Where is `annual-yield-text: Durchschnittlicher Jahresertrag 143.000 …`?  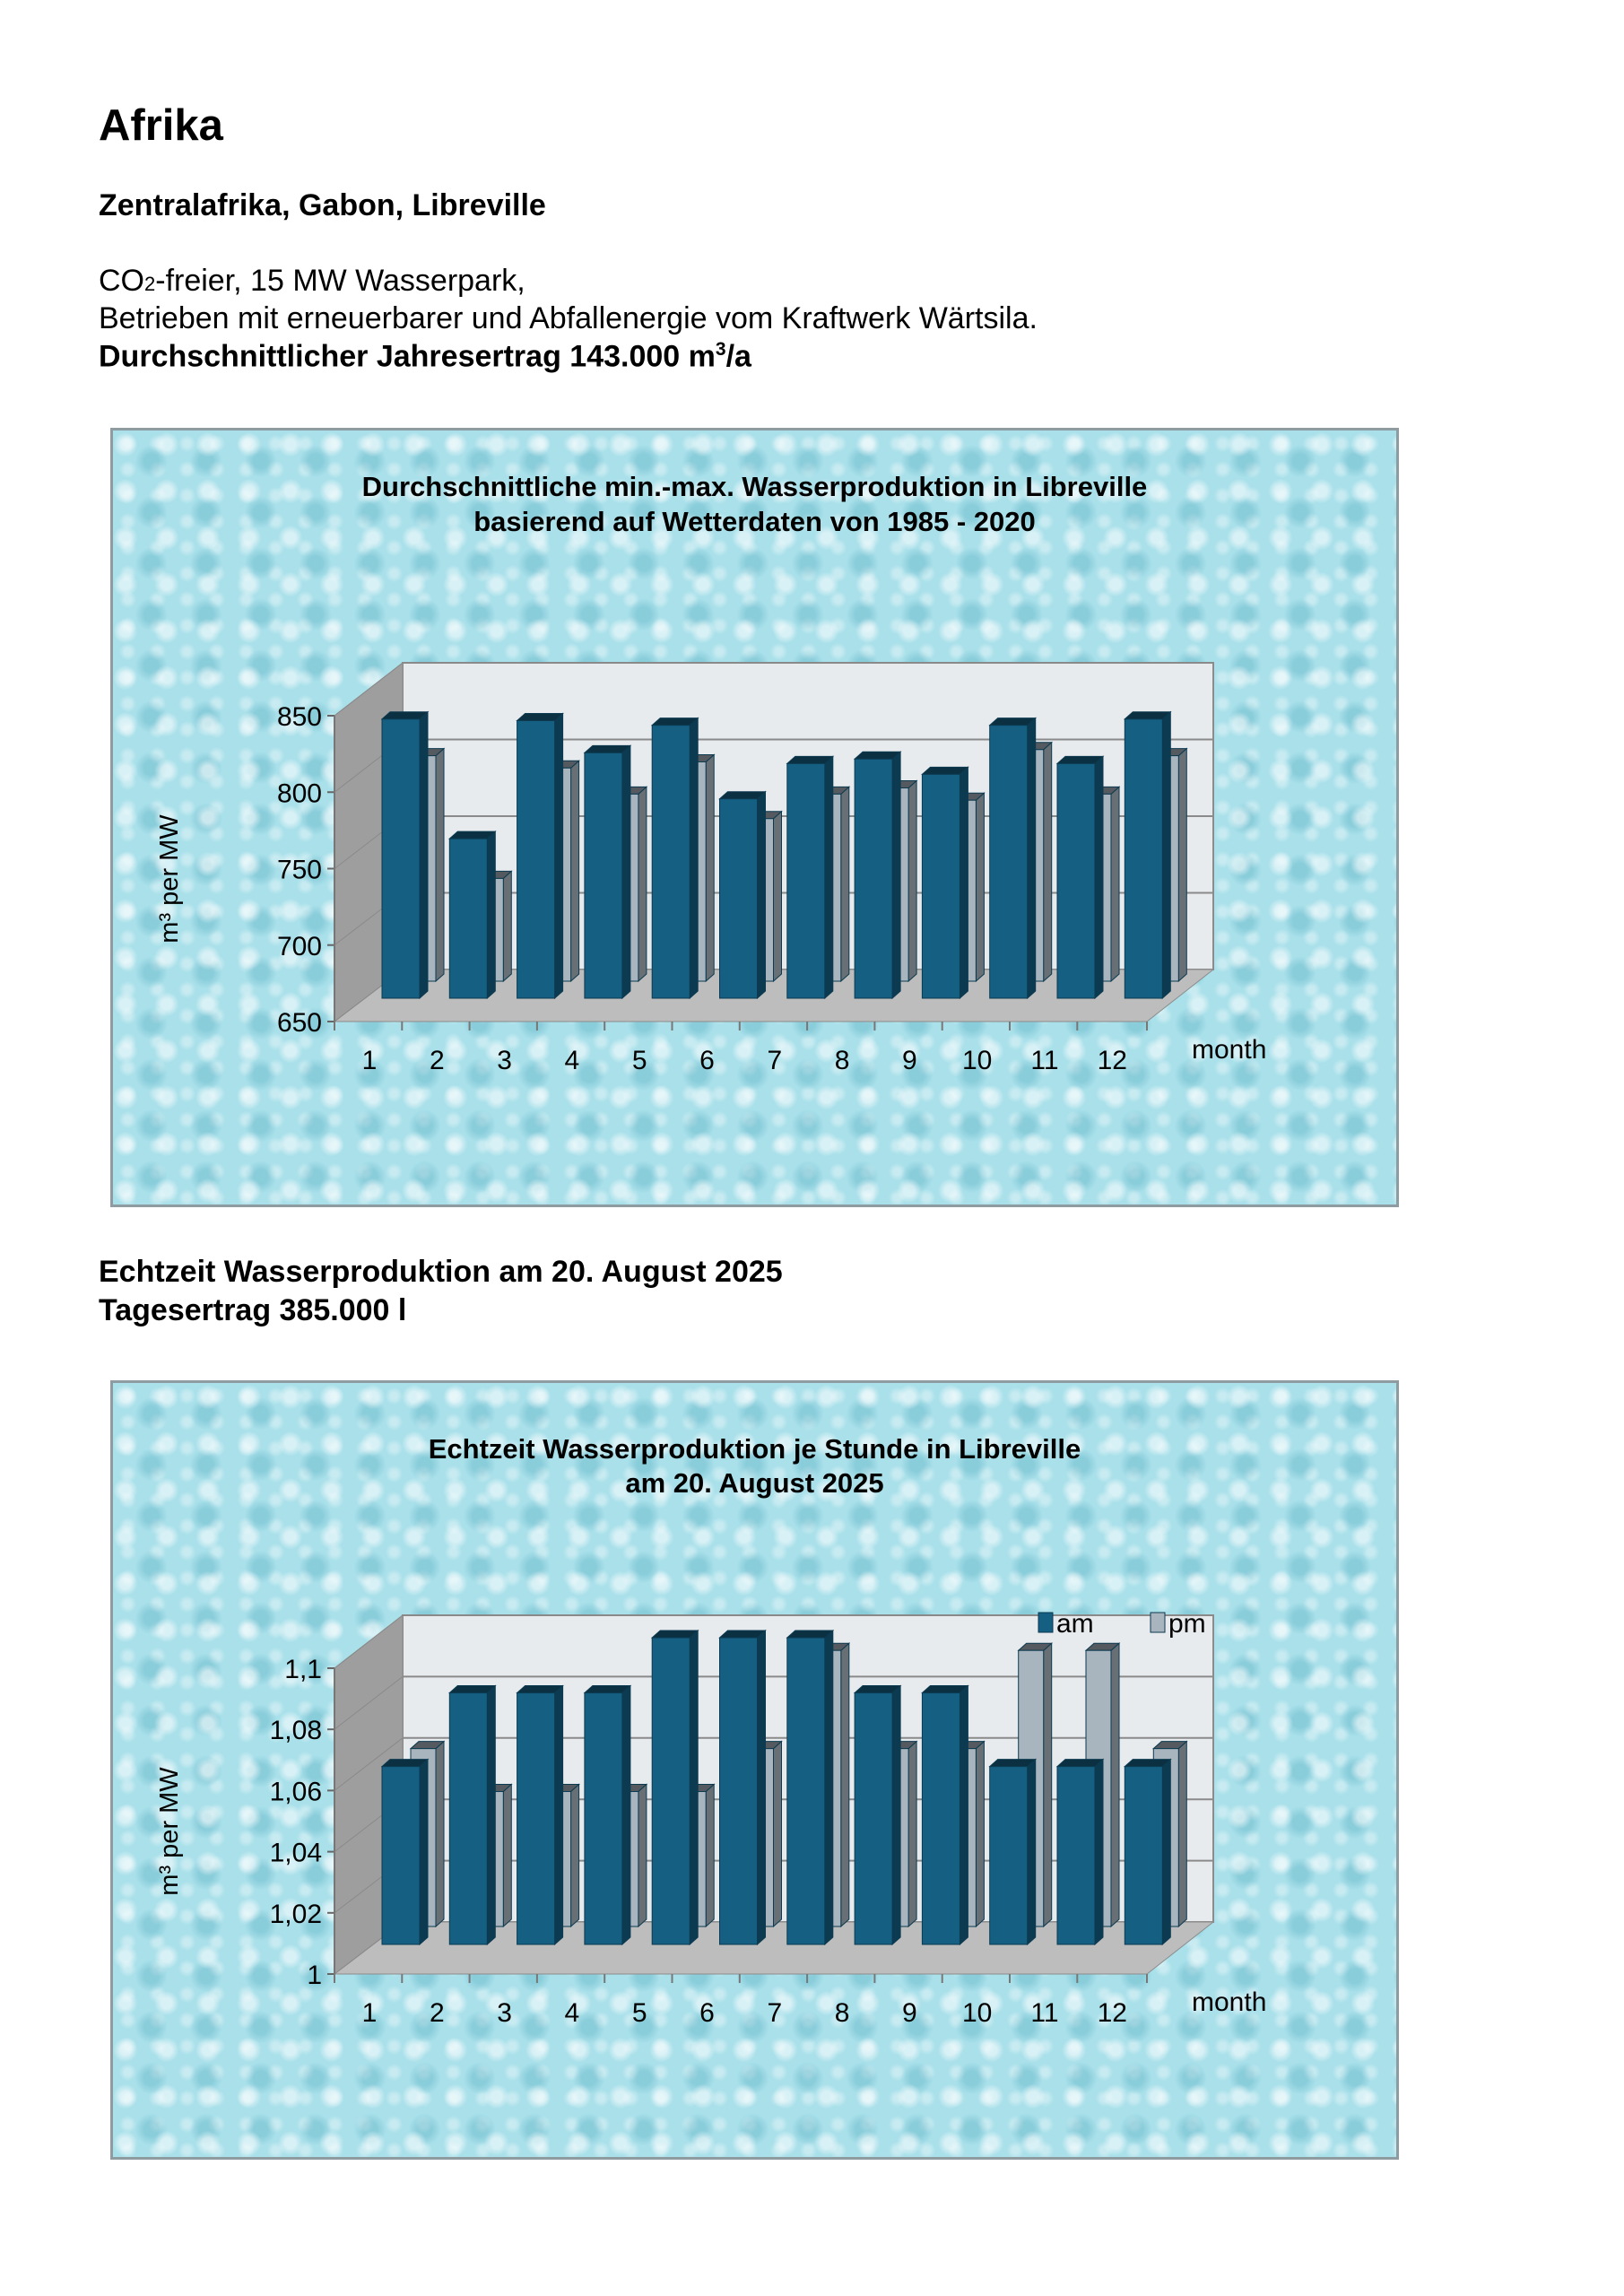 annual-yield-text: Durchschnittlicher Jahresertrag 143.000 … is located at coordinates (407, 356).